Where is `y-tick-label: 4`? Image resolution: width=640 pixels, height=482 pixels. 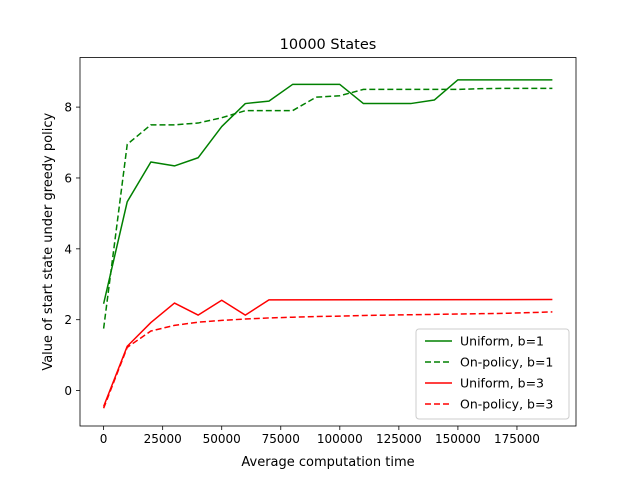 y-tick-label: 4 is located at coordinates (68, 249).